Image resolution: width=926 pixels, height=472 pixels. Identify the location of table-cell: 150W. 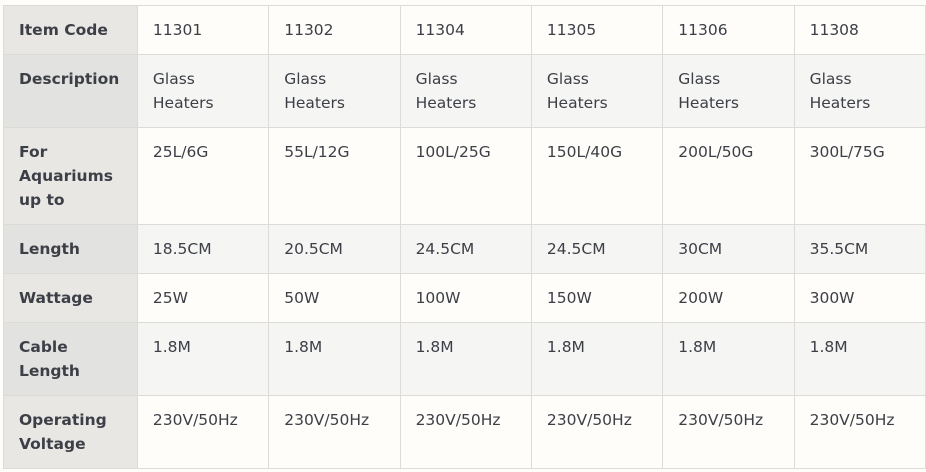
(597, 298).